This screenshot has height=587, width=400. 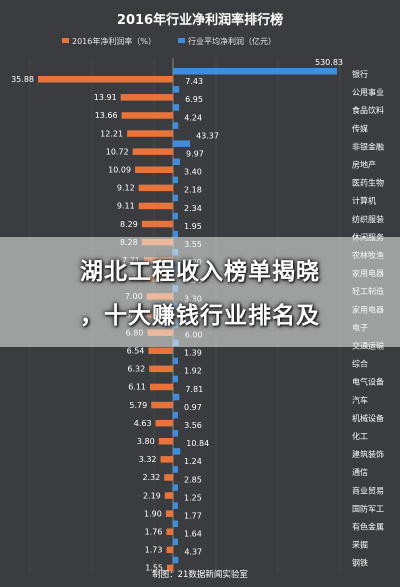 I want to click on data-label-right: 1.39, so click(x=193, y=353).